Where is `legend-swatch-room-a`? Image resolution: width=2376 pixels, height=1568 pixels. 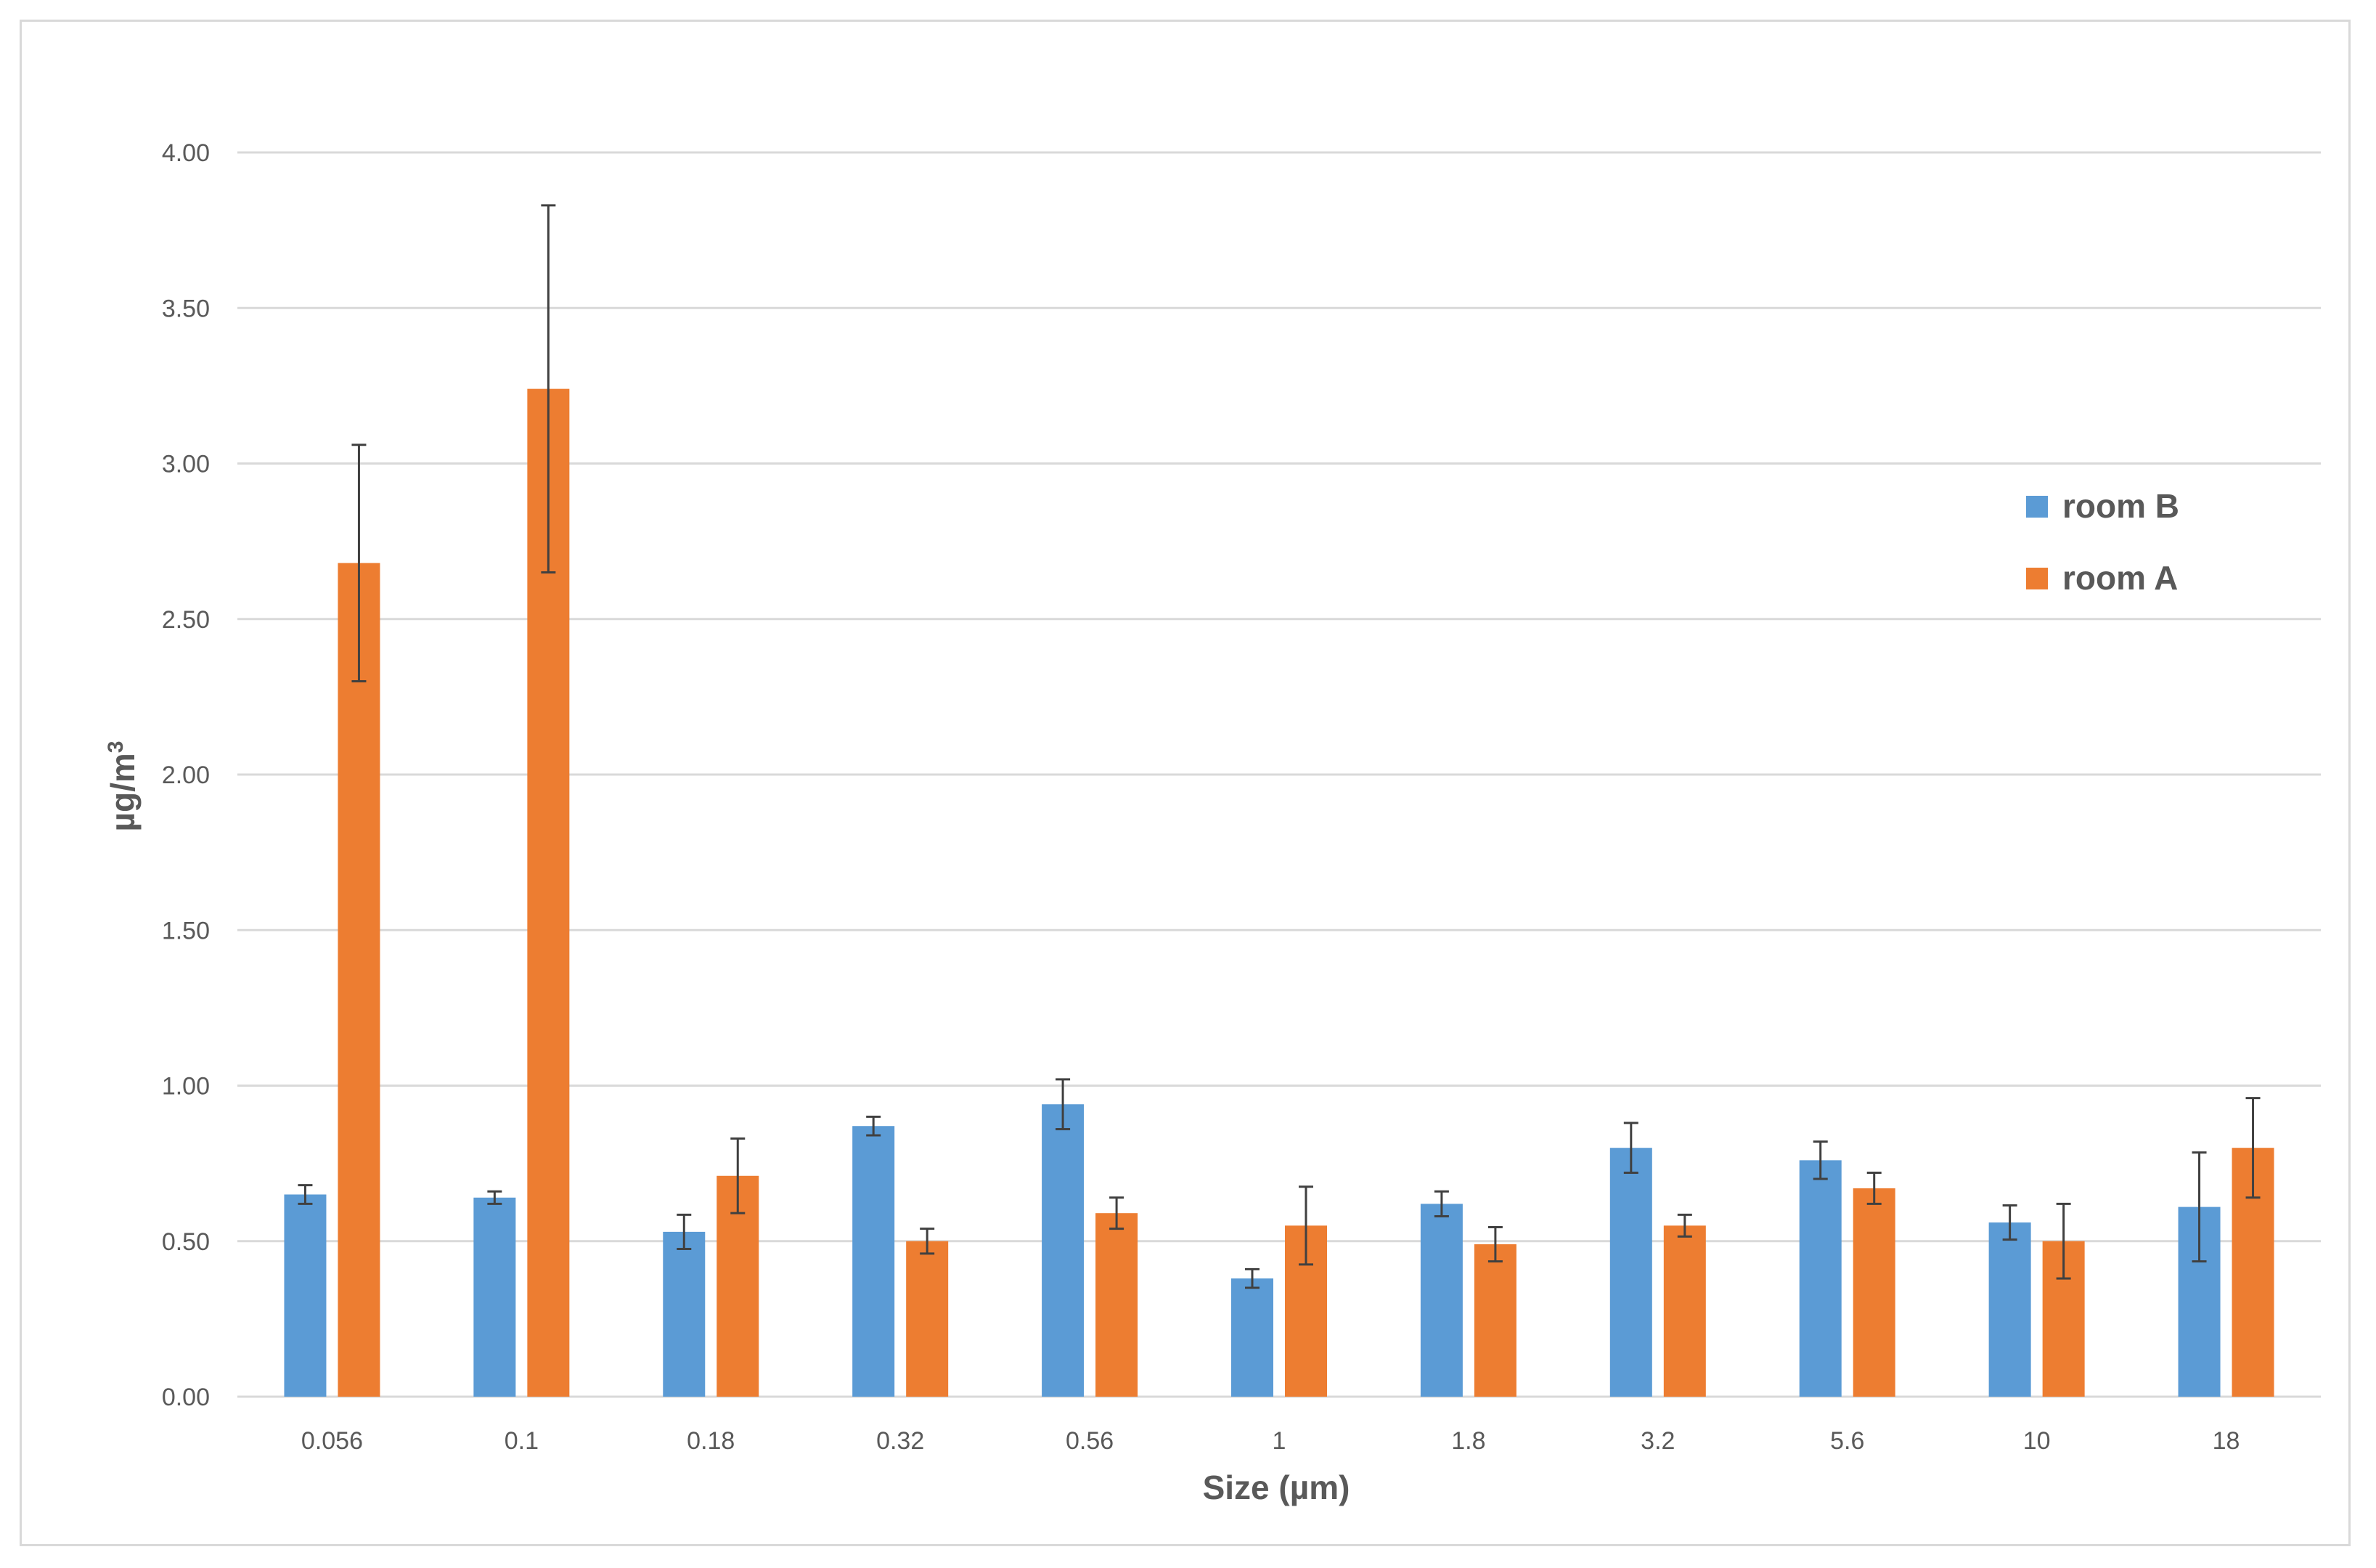
legend-swatch-room-a is located at coordinates (2037, 579).